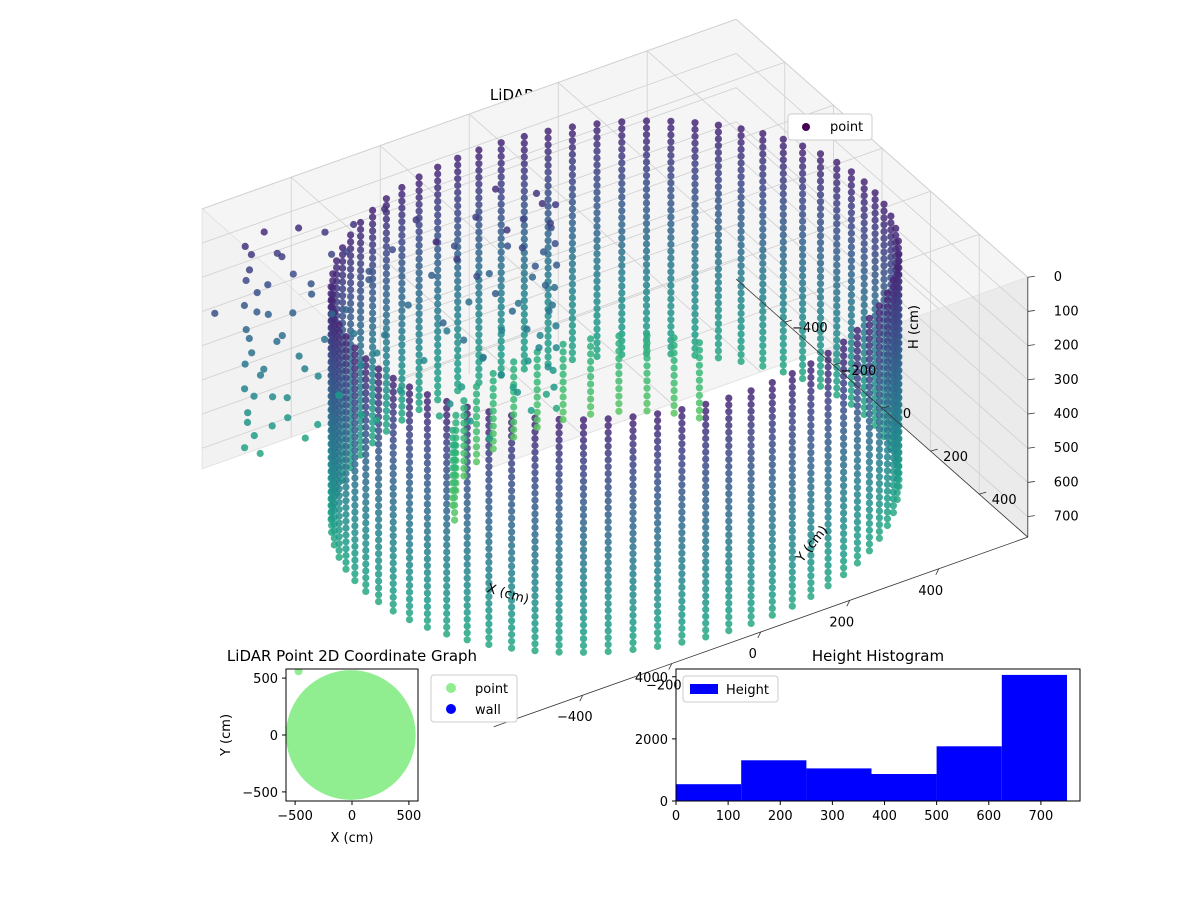  What do you see at coordinates (934, 450) in the screenshot?
I see `y-tick-mark` at bounding box center [934, 450].